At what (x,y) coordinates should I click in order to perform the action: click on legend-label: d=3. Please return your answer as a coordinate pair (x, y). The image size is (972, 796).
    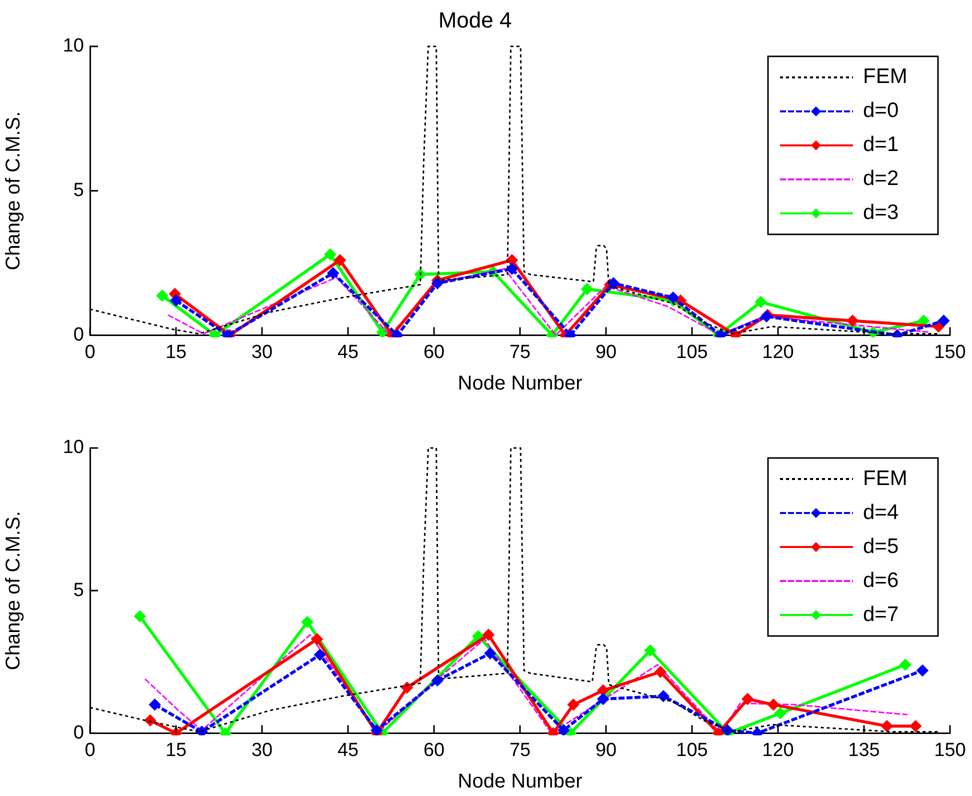
    Looking at the image, I should click on (881, 212).